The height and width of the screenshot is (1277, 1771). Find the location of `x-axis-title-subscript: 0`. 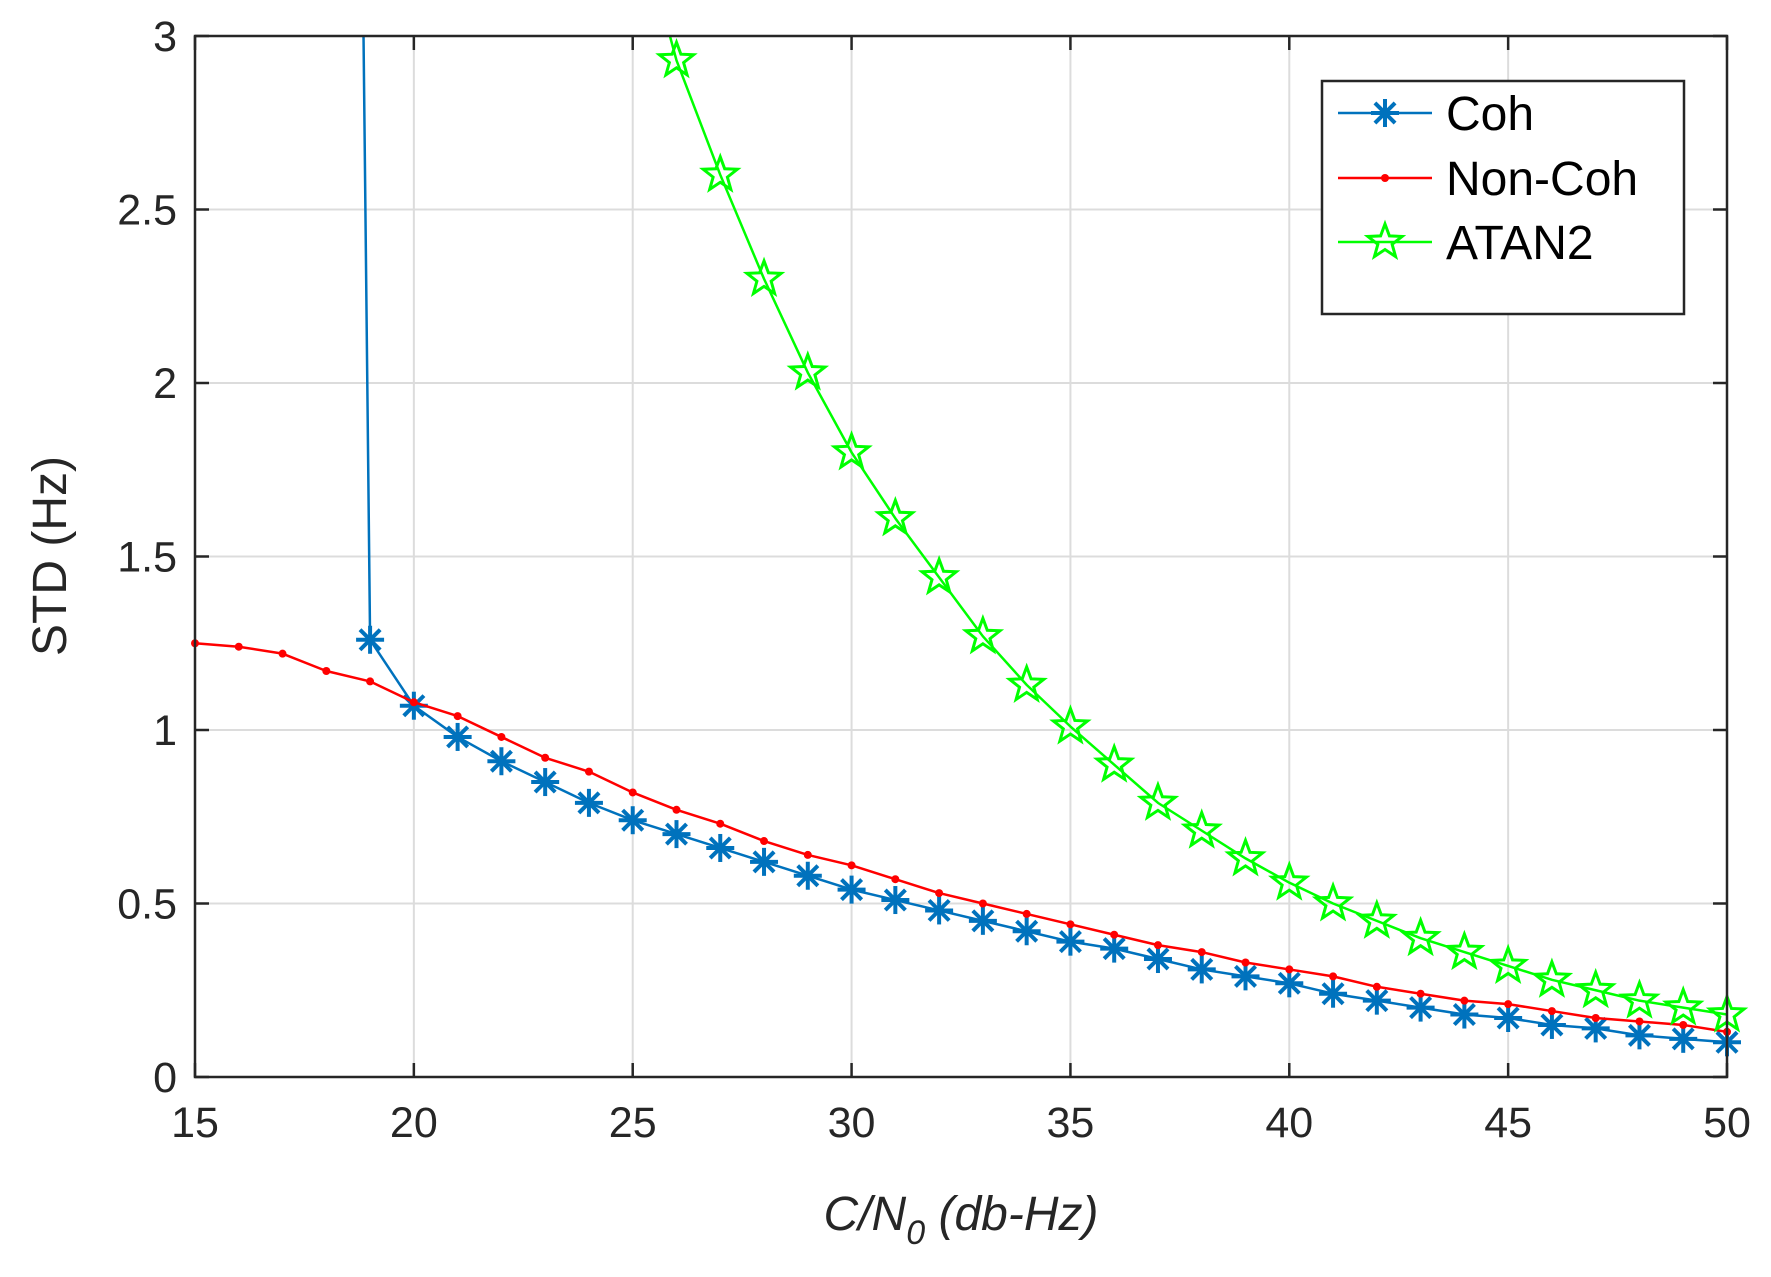

x-axis-title-subscript: 0 is located at coordinates (915, 1233).